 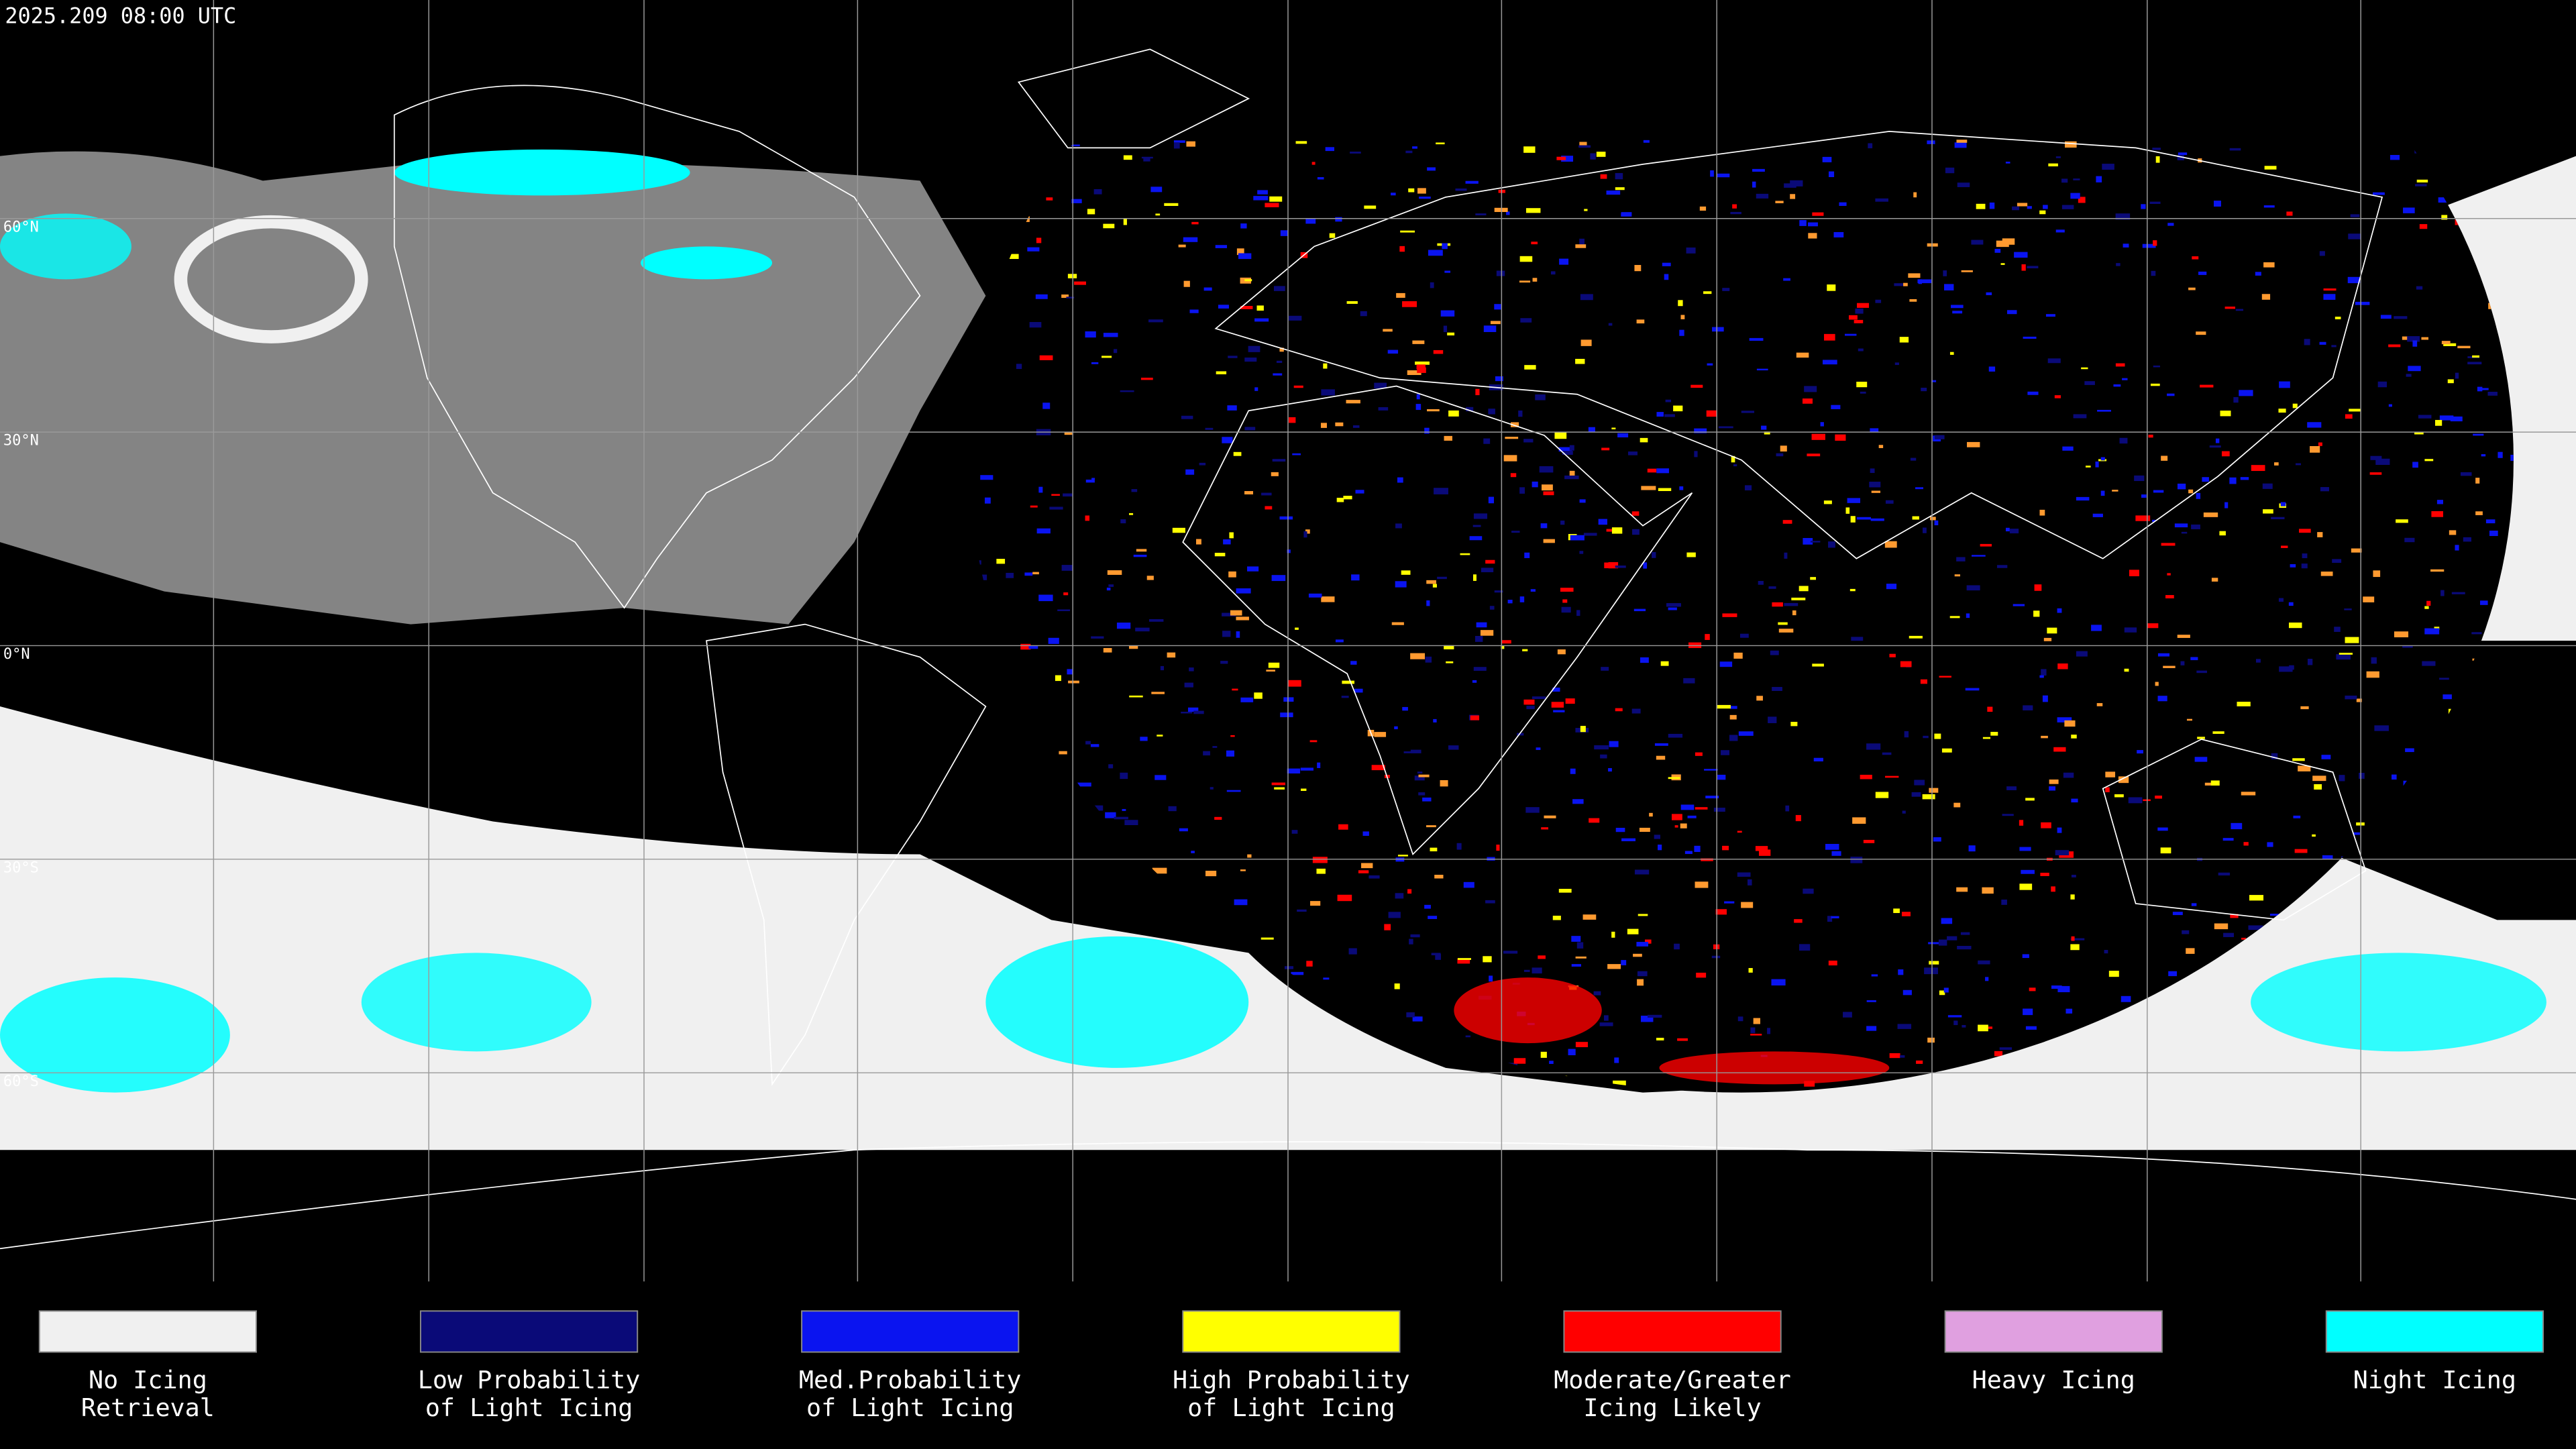 What do you see at coordinates (120, 15) in the screenshot?
I see `timestamp: 2025.209 08:00 UTC` at bounding box center [120, 15].